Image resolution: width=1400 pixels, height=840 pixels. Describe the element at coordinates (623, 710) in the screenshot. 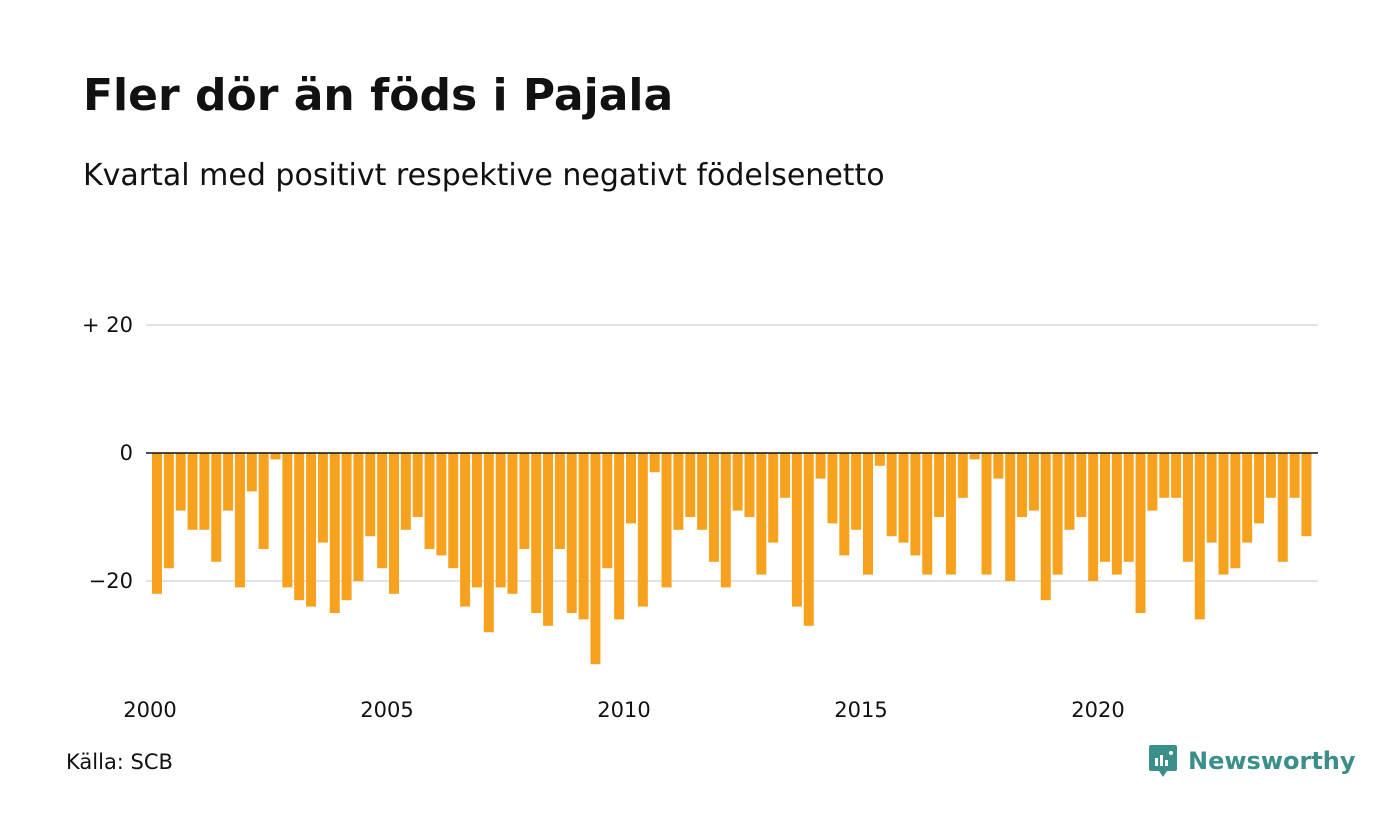

I see `x-tick-label: 2010` at that location.